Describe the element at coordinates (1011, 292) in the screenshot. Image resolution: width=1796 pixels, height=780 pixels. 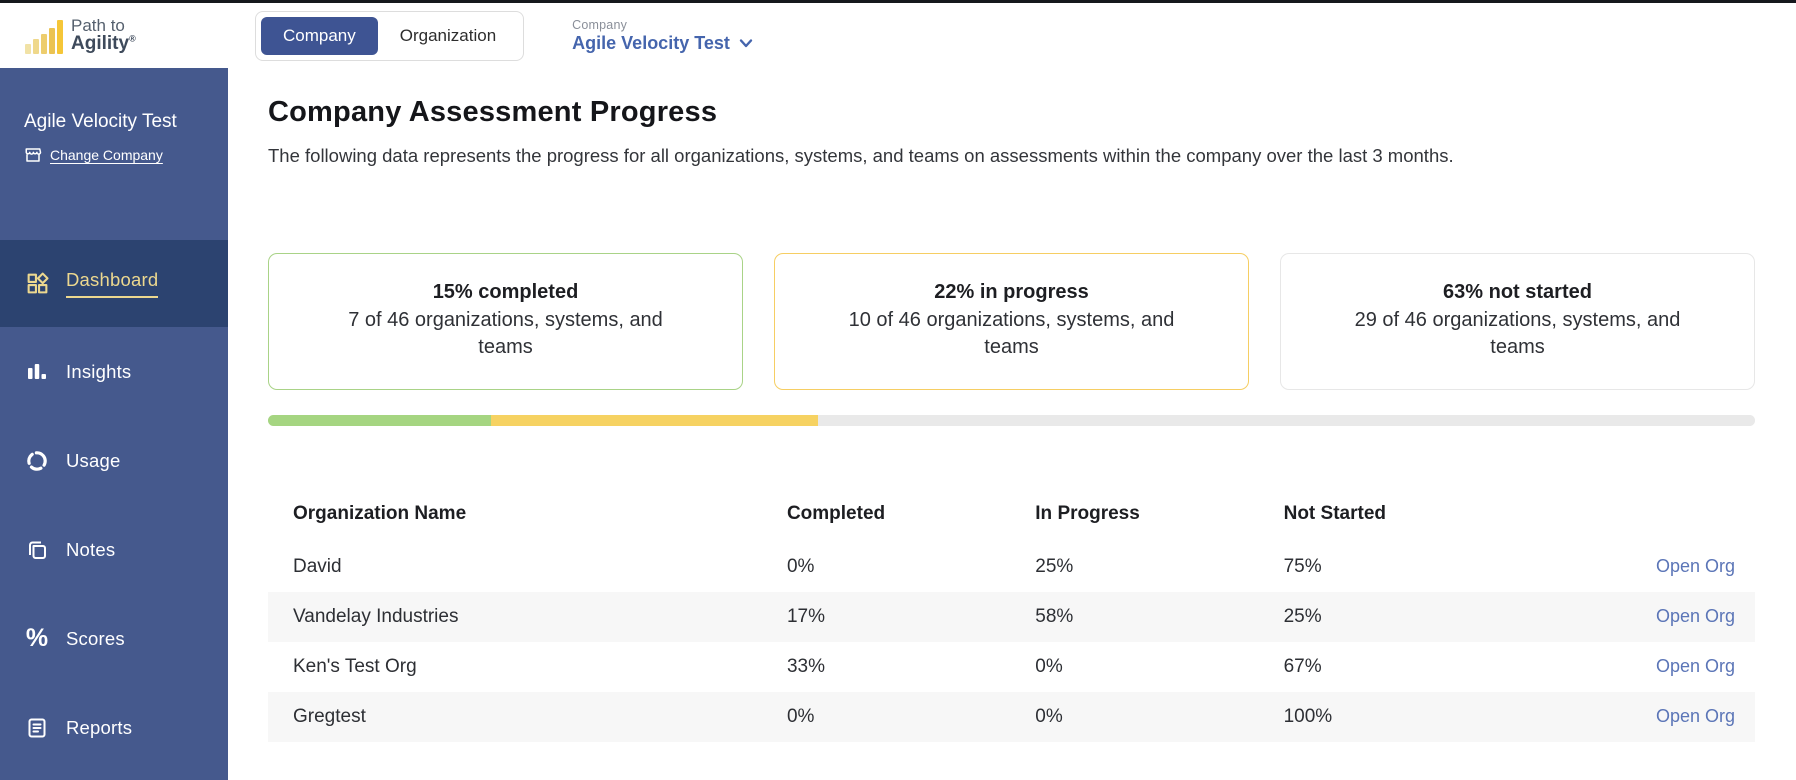
I see `card-headline: 22% in progress` at that location.